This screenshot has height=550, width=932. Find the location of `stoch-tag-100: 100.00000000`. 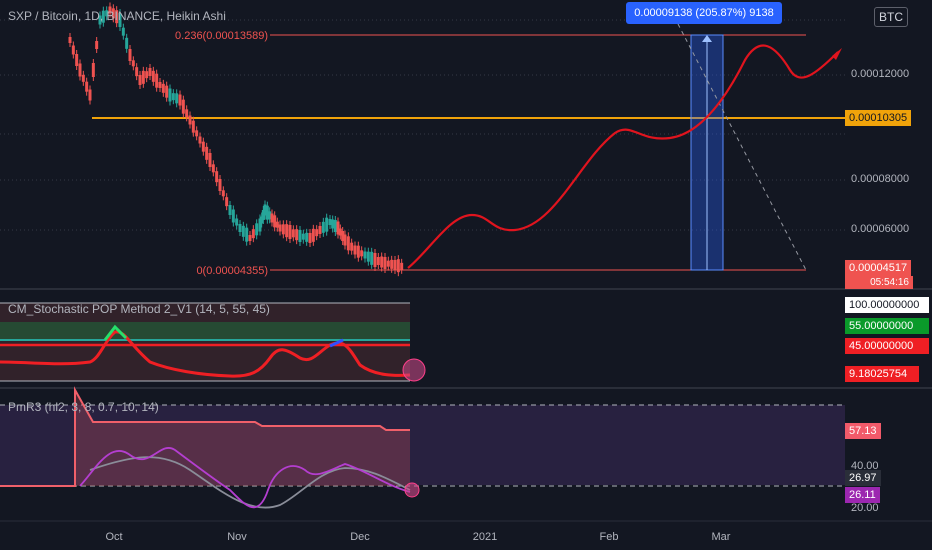

stoch-tag-100: 100.00000000 is located at coordinates (887, 305).